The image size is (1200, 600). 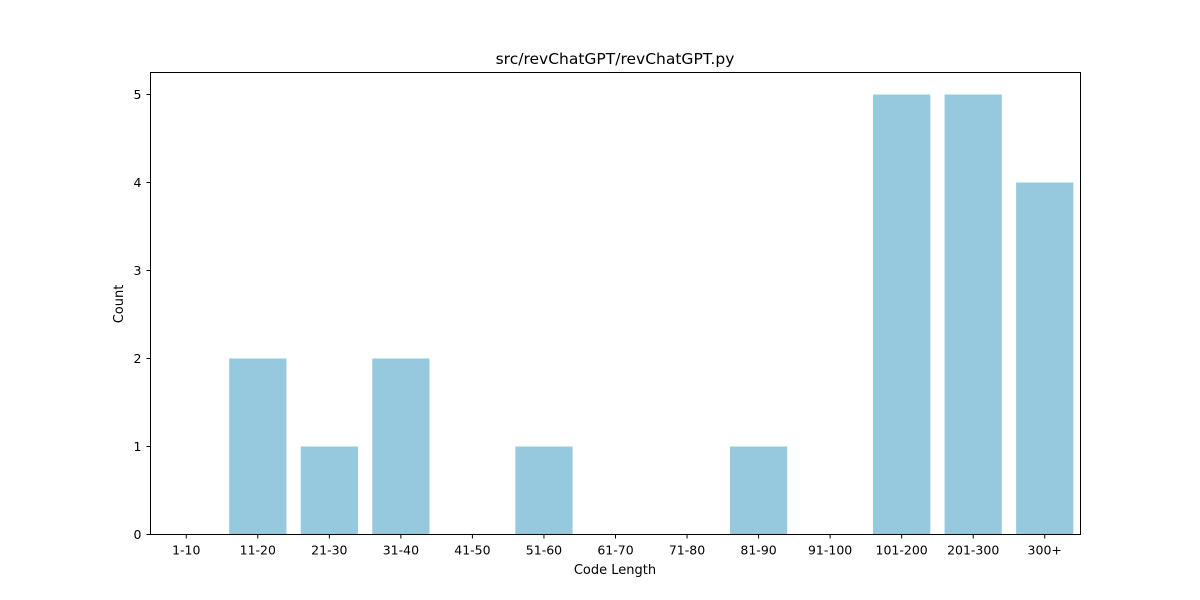 I want to click on y-axis-label: Count, so click(x=119, y=304).